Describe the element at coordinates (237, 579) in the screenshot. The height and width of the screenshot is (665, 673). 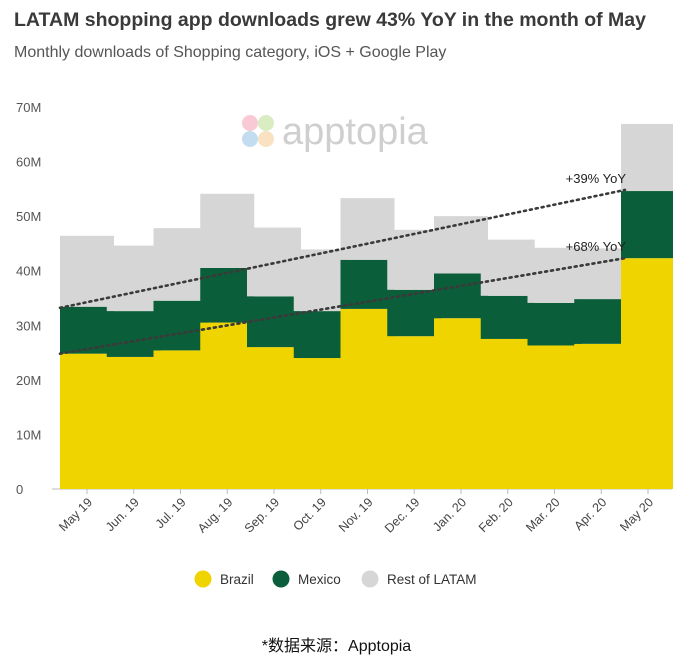
I see `legend-label: Brazil` at that location.